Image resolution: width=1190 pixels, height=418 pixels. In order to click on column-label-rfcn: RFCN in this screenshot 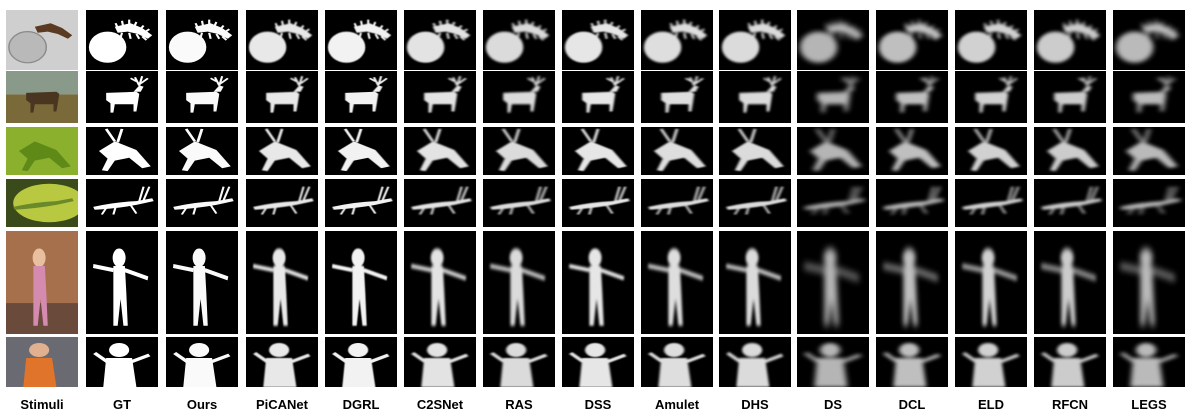, I will do `click(1070, 404)`.